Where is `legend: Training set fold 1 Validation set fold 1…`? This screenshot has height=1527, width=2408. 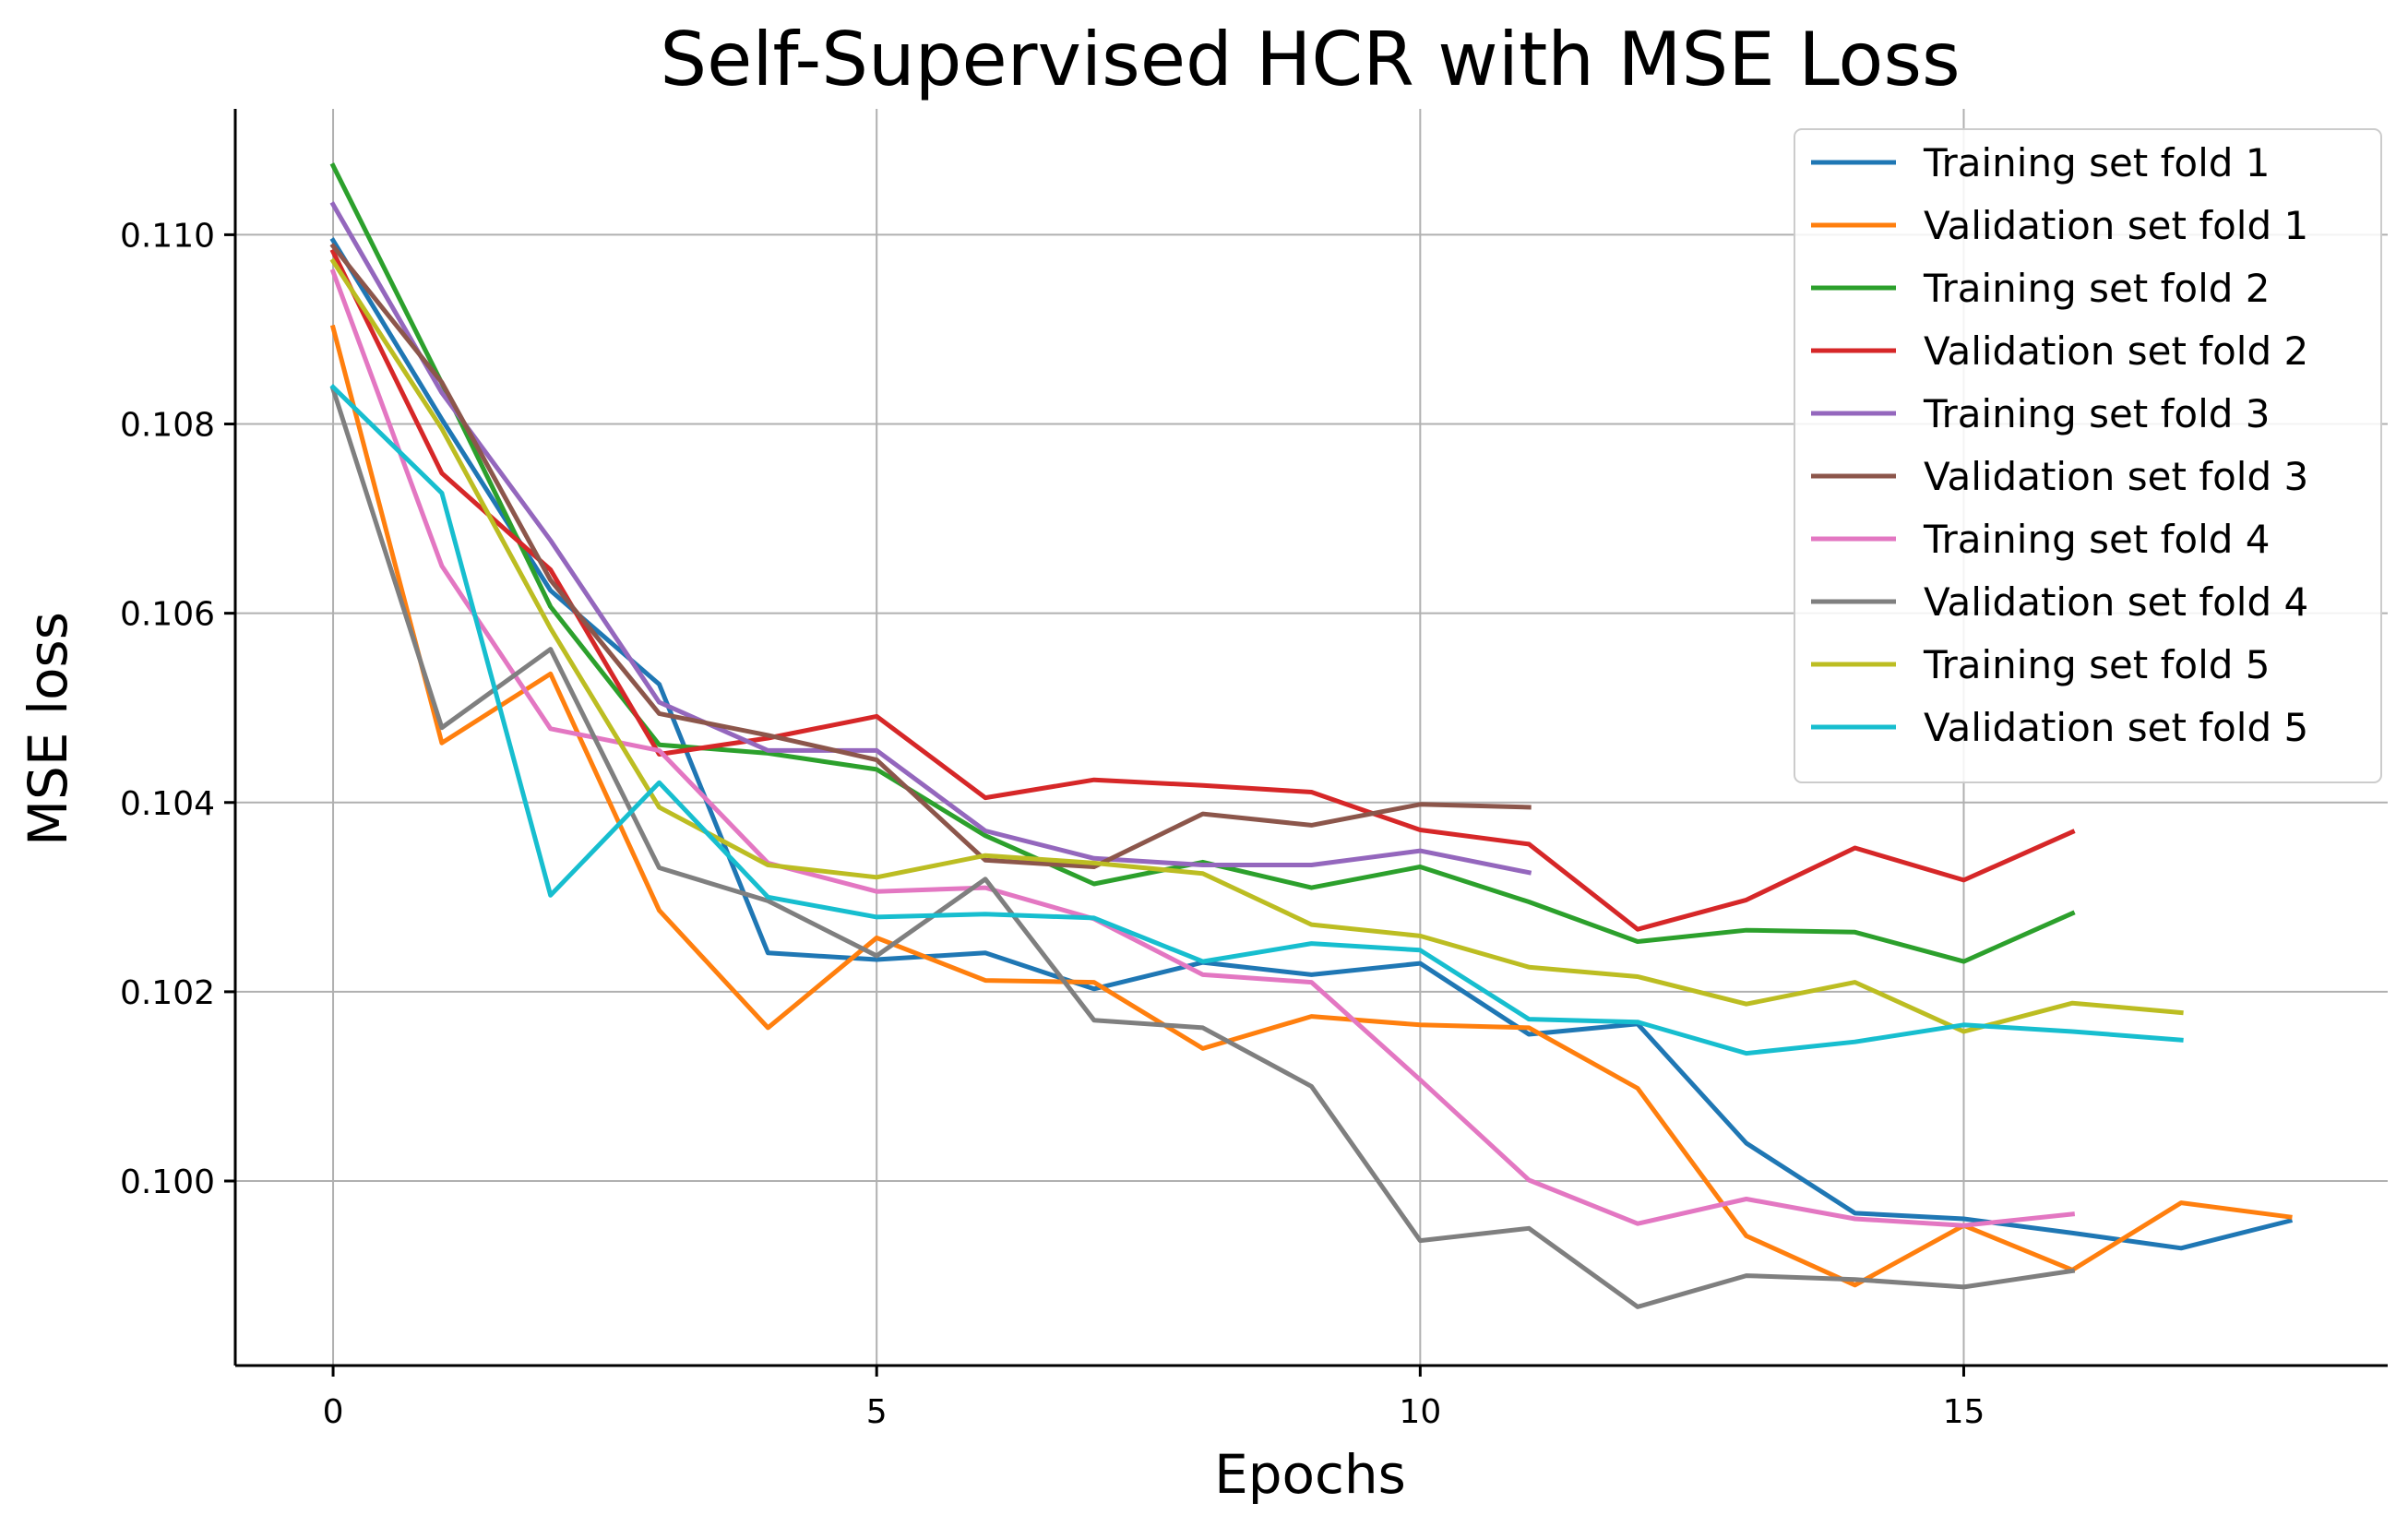
legend: Training set fold 1 Validation set fold 1… is located at coordinates (2088, 456).